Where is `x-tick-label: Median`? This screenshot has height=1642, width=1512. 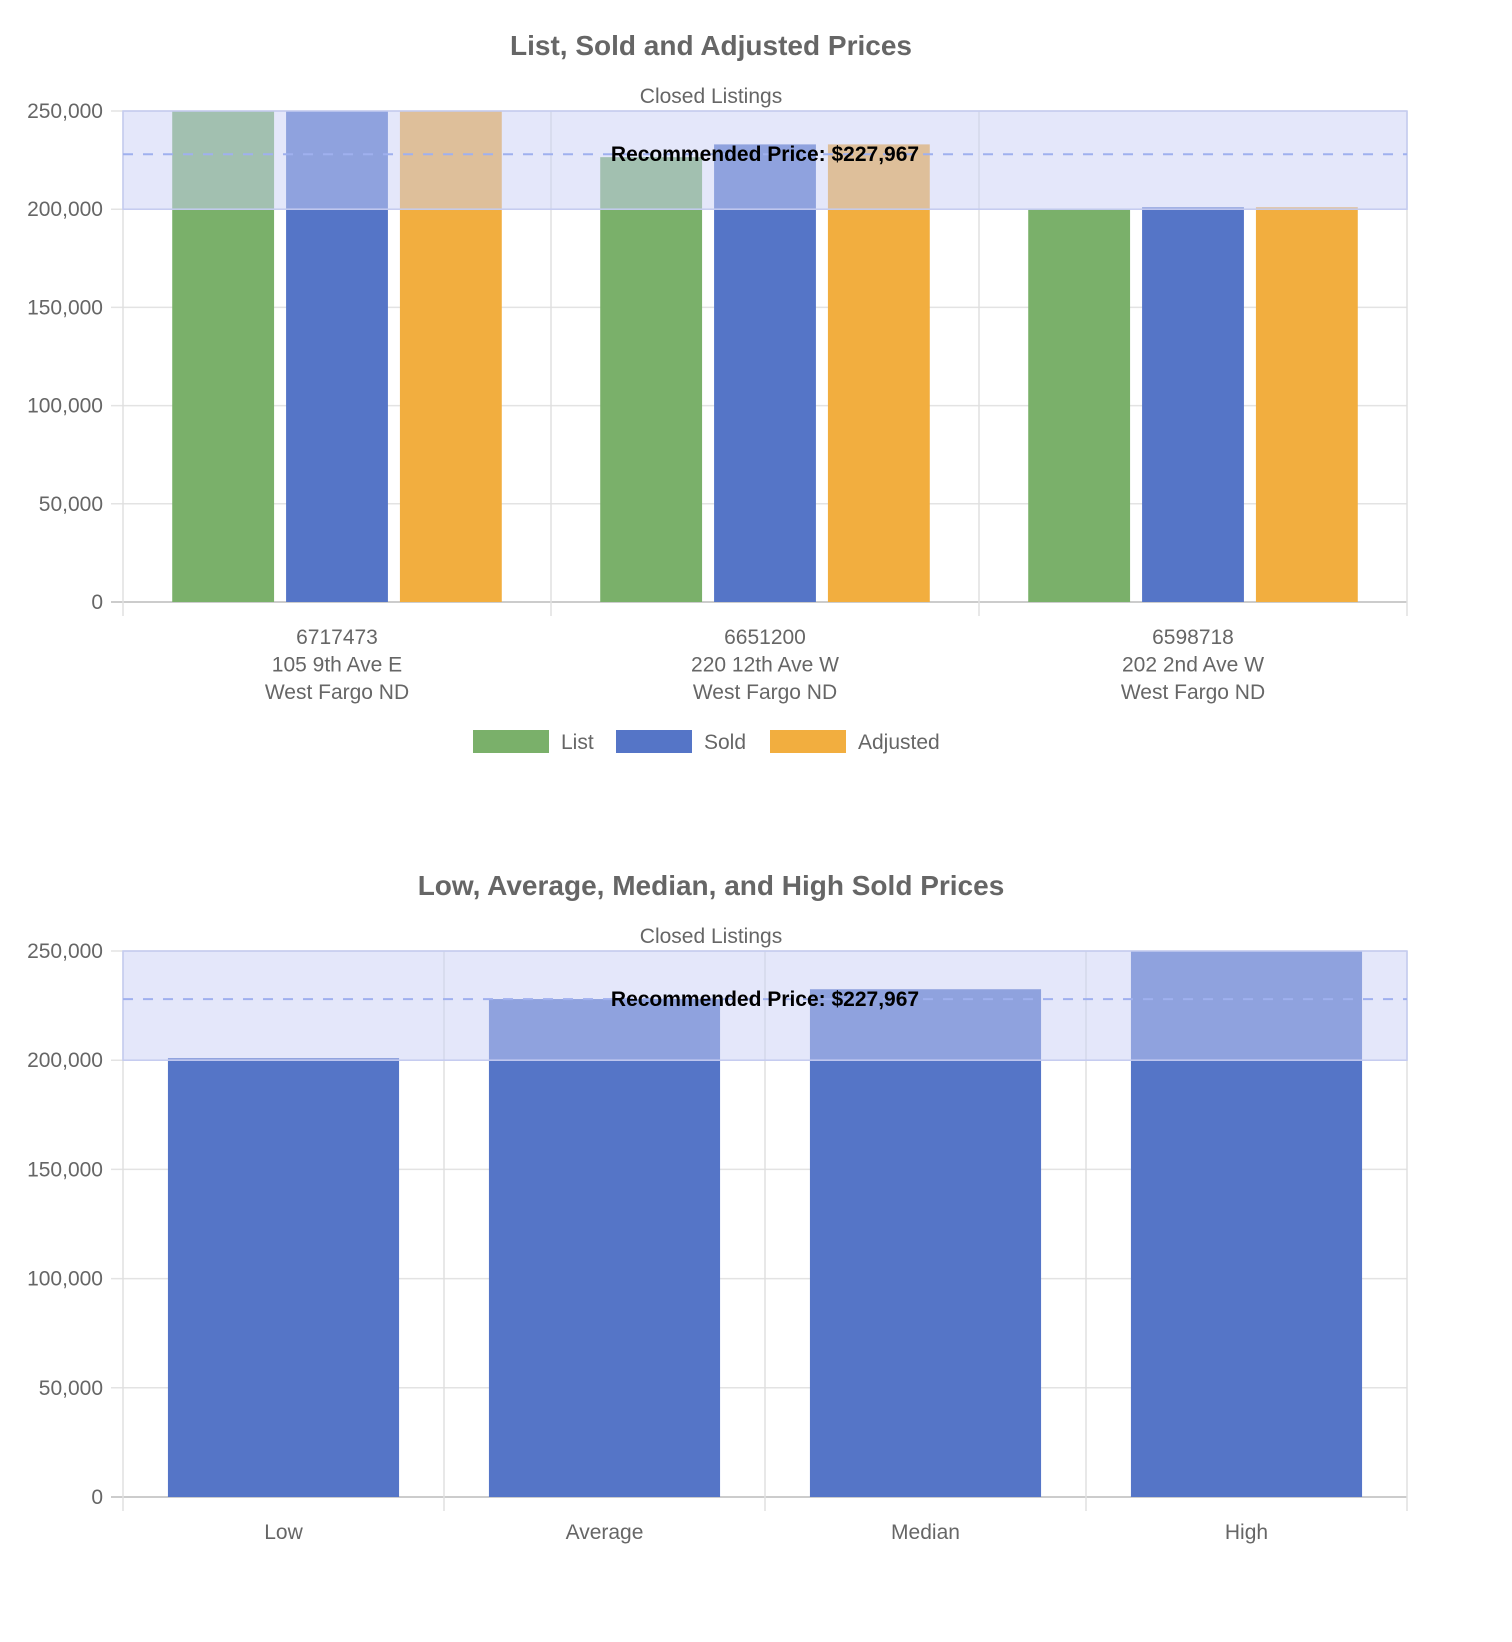 x-tick-label: Median is located at coordinates (925, 1532).